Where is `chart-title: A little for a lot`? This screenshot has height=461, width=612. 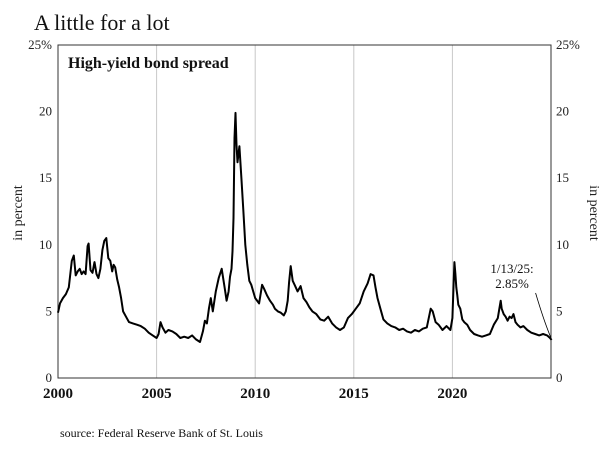 chart-title: A little for a lot is located at coordinates (102, 22).